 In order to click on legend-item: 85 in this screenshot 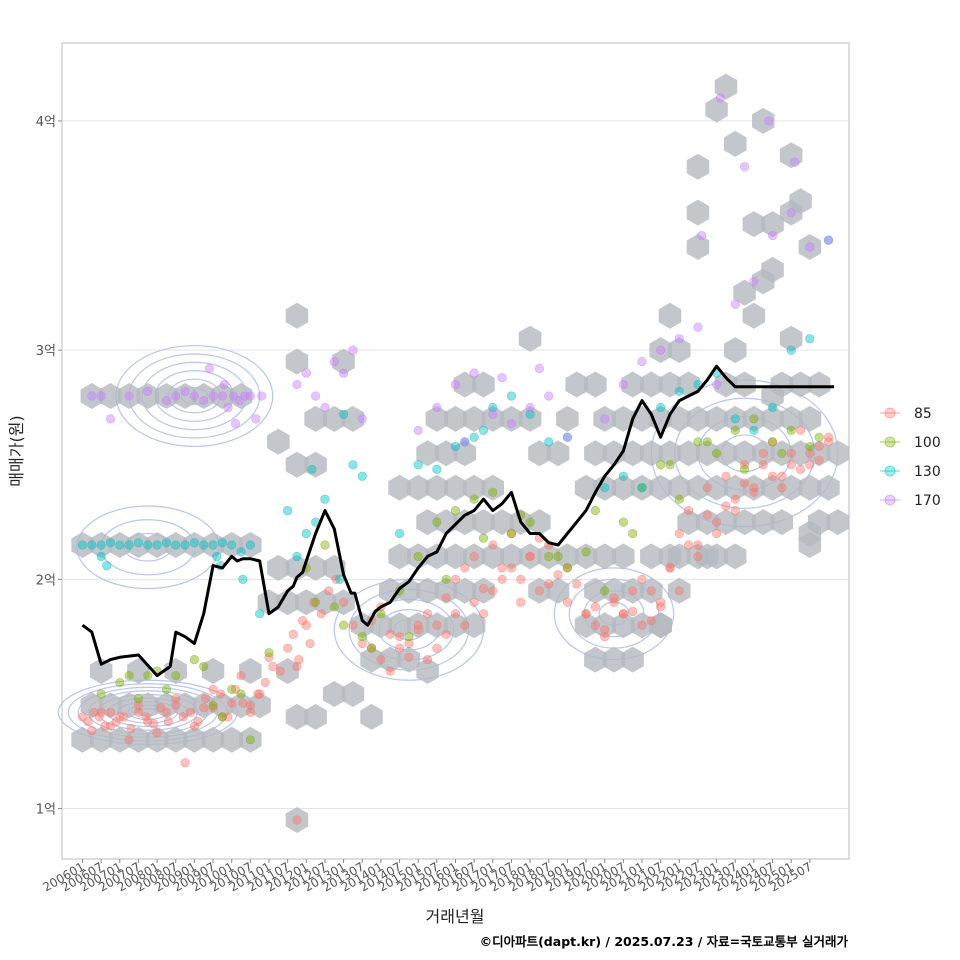, I will do `click(906, 414)`.